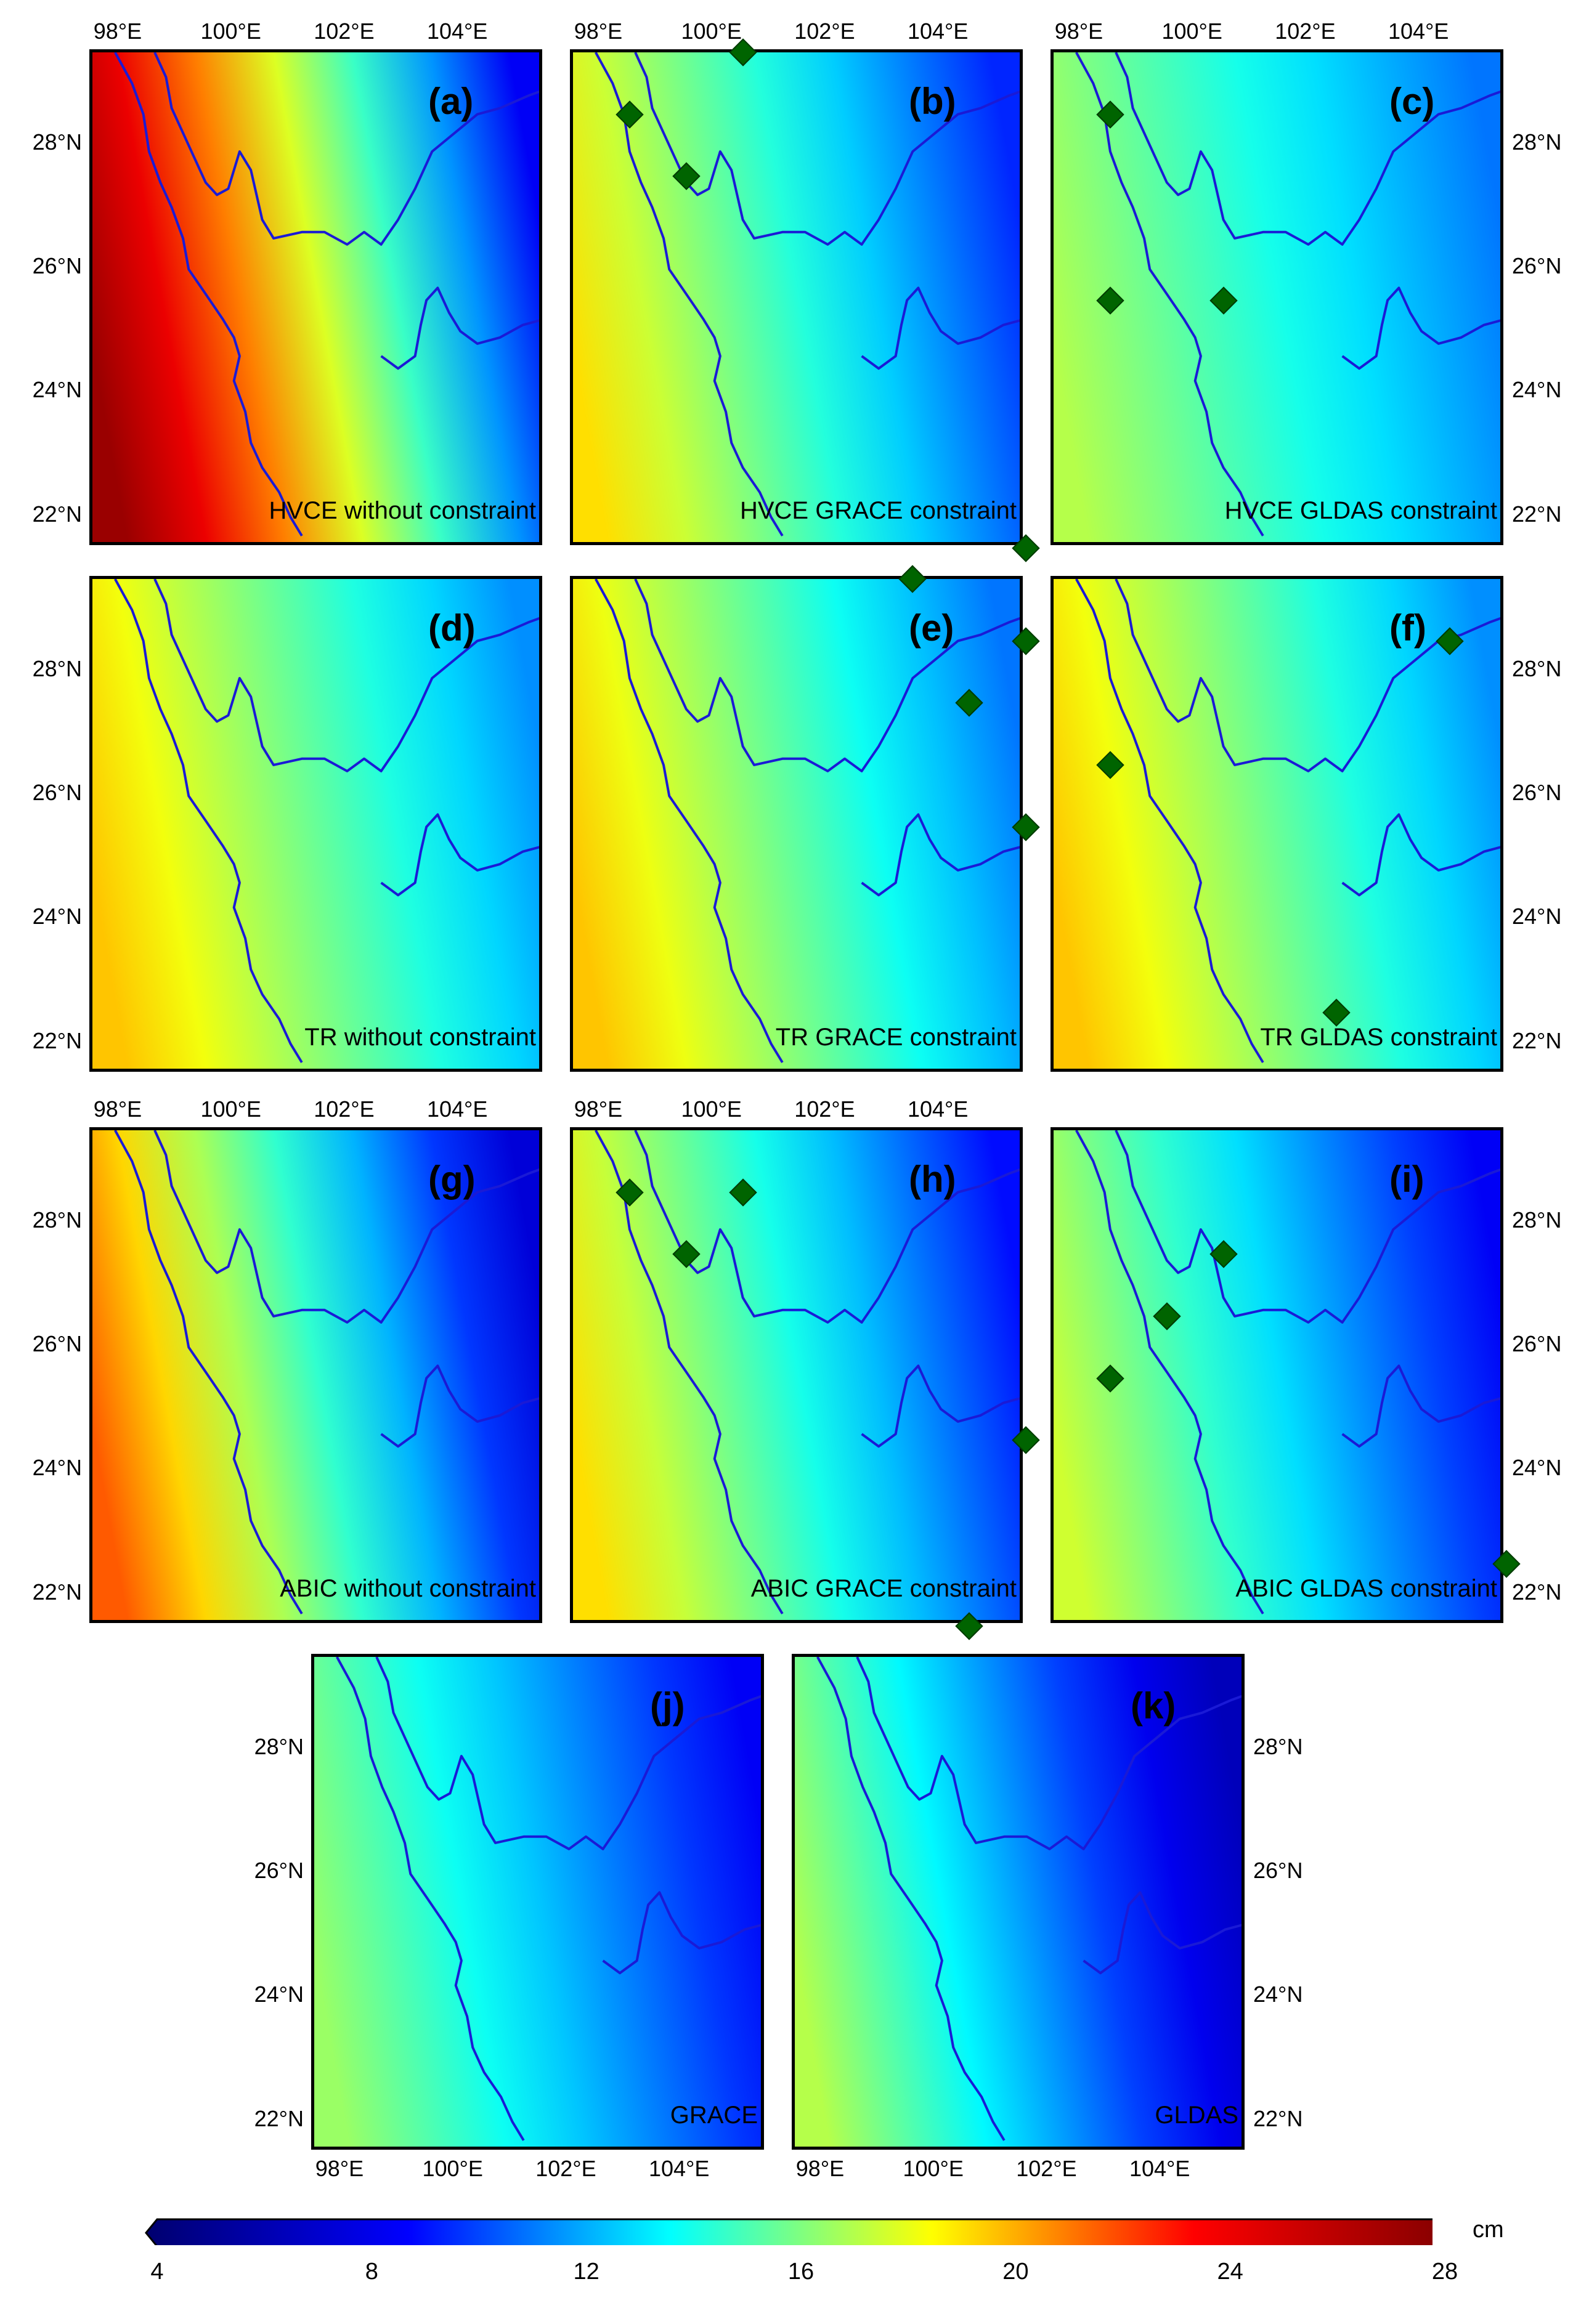  I want to click on map-panel: (f) TR GLDAS constraint, so click(1277, 824).